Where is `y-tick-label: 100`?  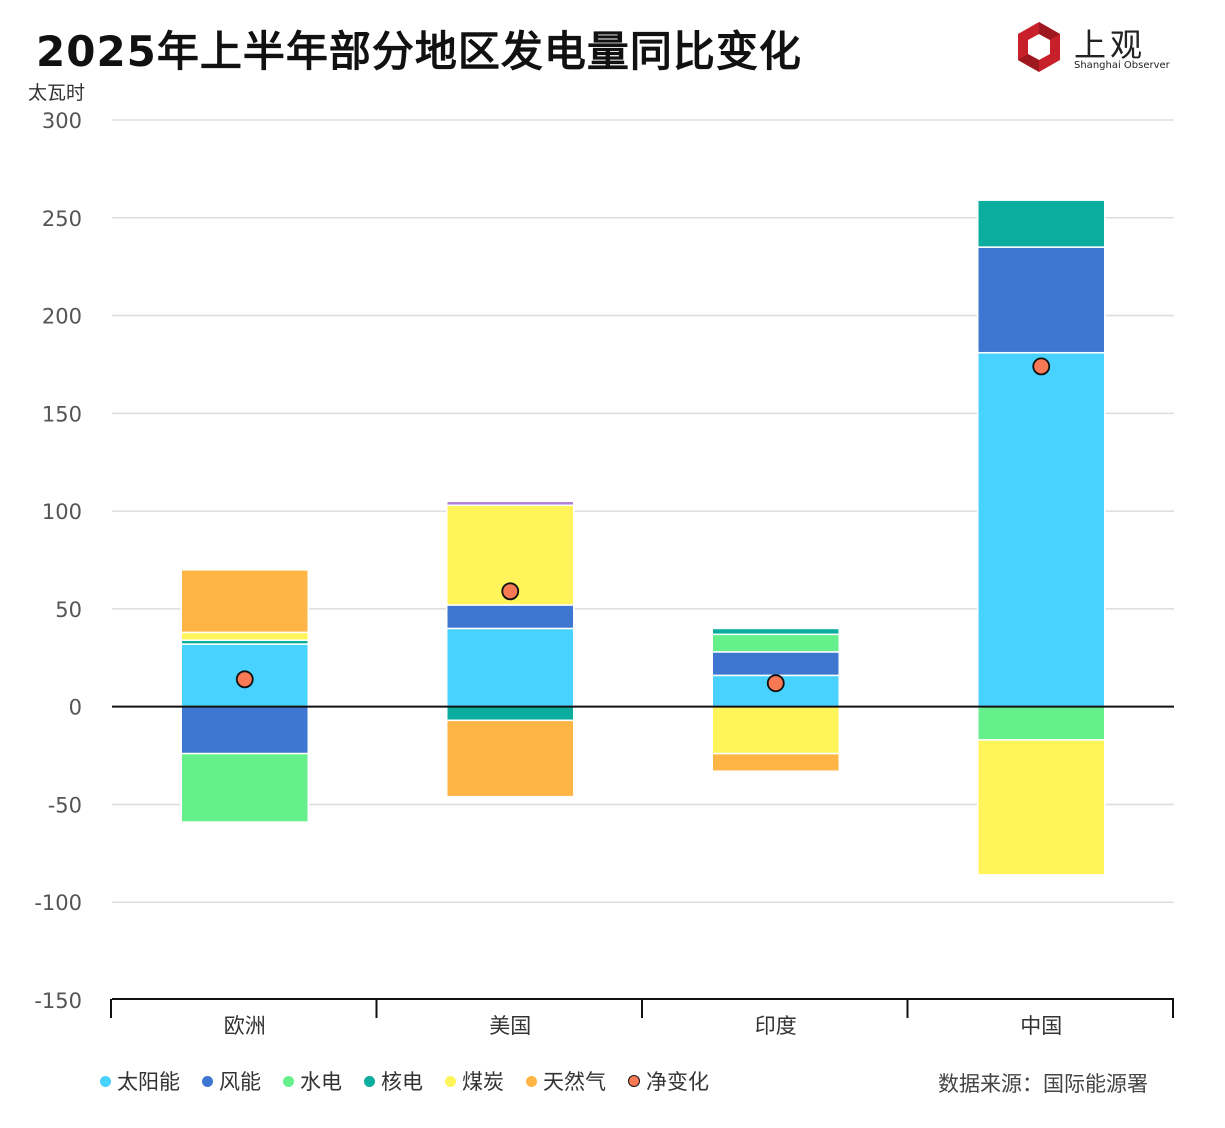
y-tick-label: 100 is located at coordinates (62, 512).